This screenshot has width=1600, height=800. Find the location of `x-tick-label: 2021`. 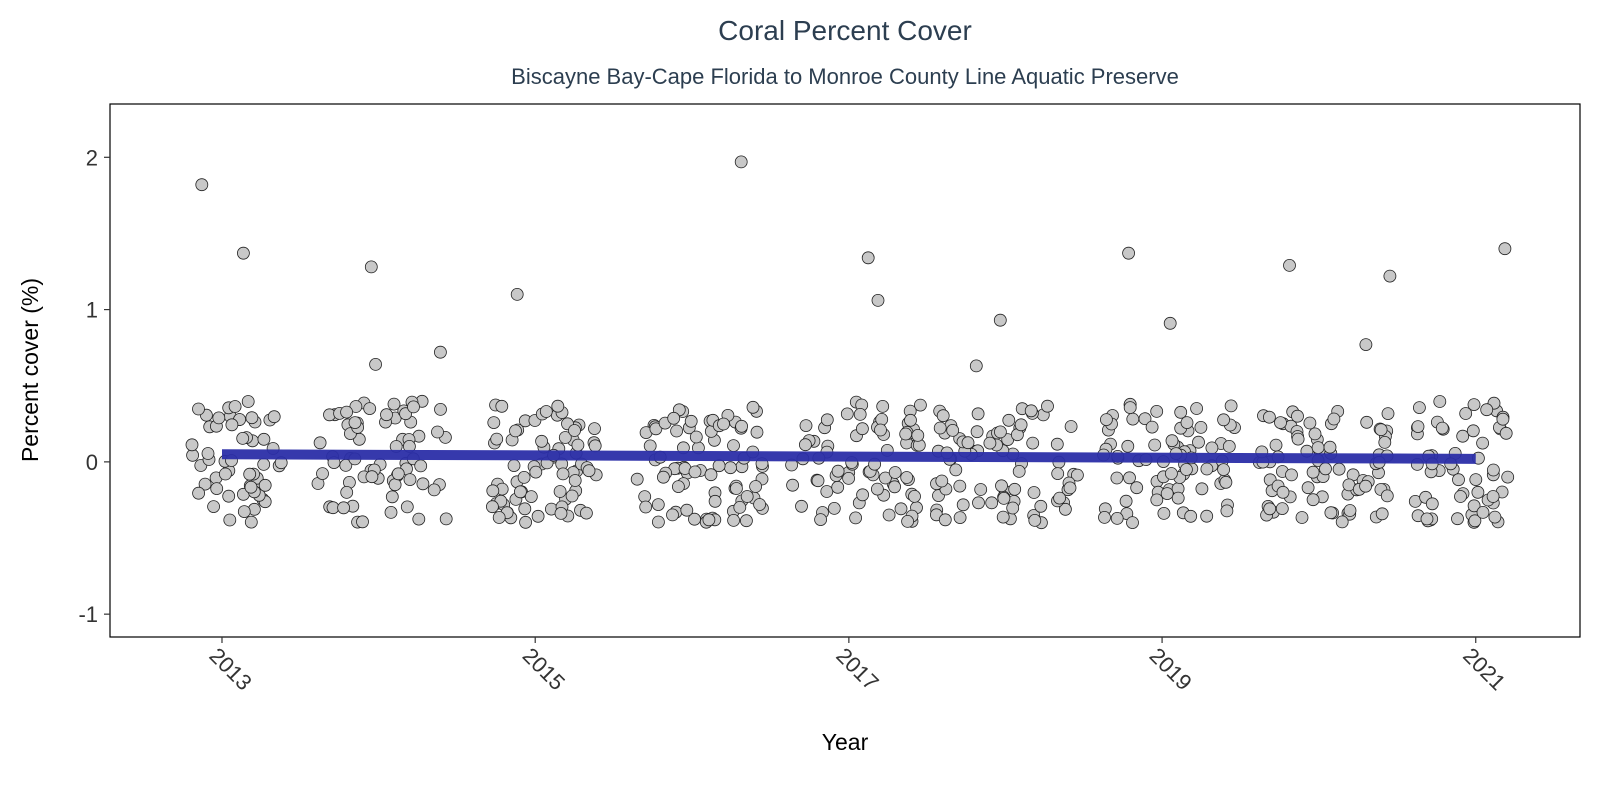

x-tick-label: 2021 is located at coordinates (1484, 669).